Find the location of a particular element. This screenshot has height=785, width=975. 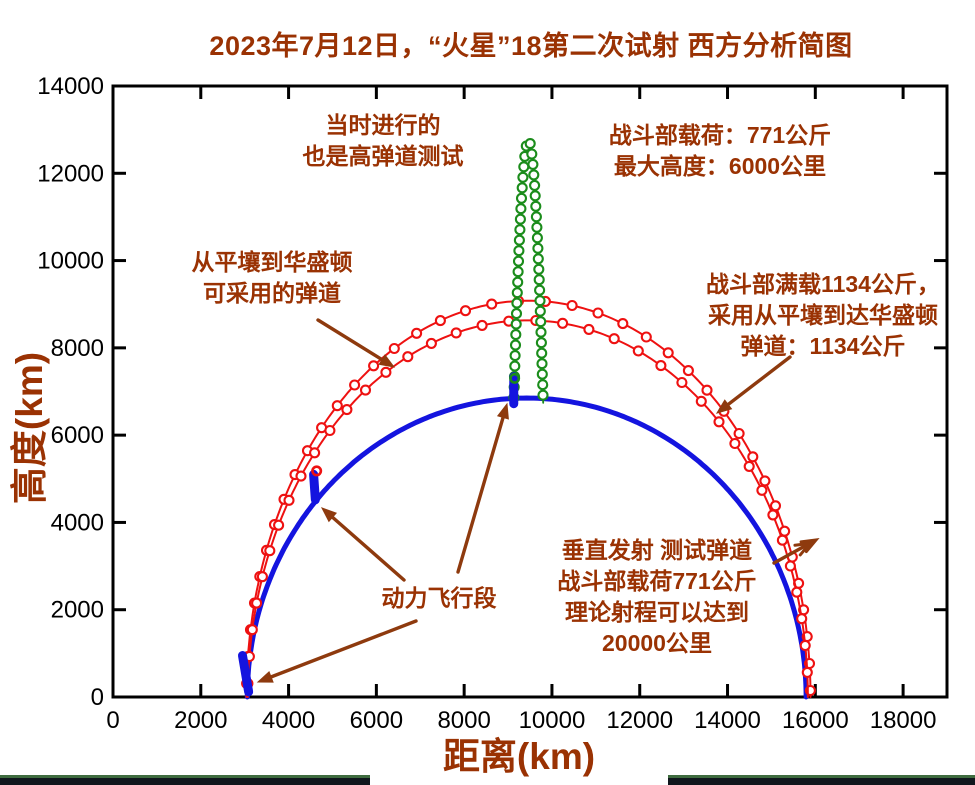

note-line: 采用从平壤到达华盛顿 is located at coordinates (823, 315).